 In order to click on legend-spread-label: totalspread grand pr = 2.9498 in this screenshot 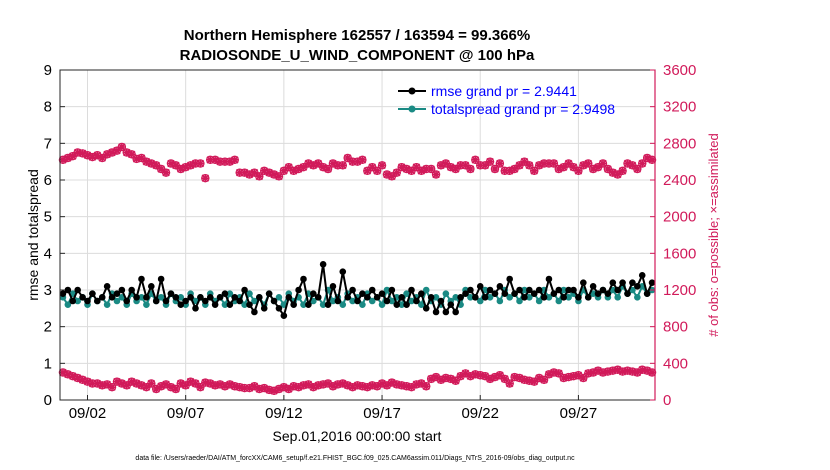, I will do `click(523, 109)`.